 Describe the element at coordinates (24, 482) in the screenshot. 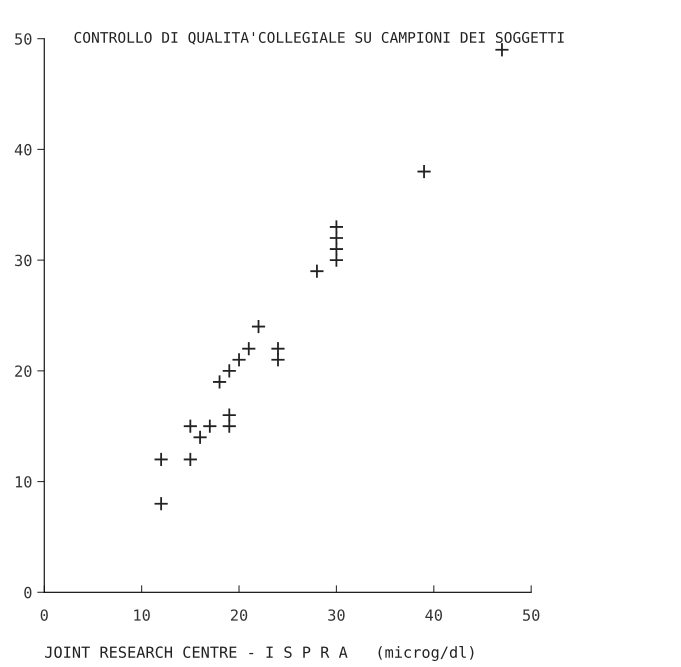

I see `y-tick-label: 10` at that location.